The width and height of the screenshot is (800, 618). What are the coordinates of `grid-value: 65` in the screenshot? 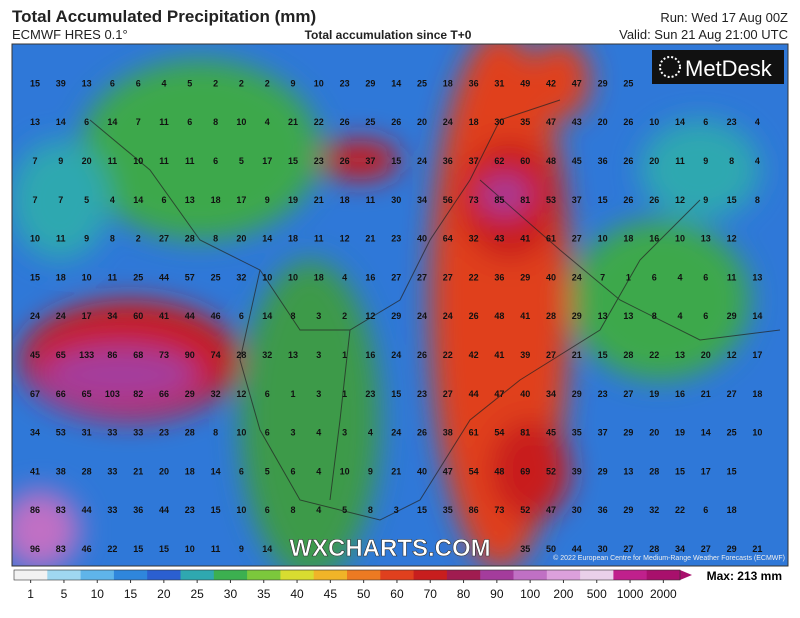 It's located at (87, 394).